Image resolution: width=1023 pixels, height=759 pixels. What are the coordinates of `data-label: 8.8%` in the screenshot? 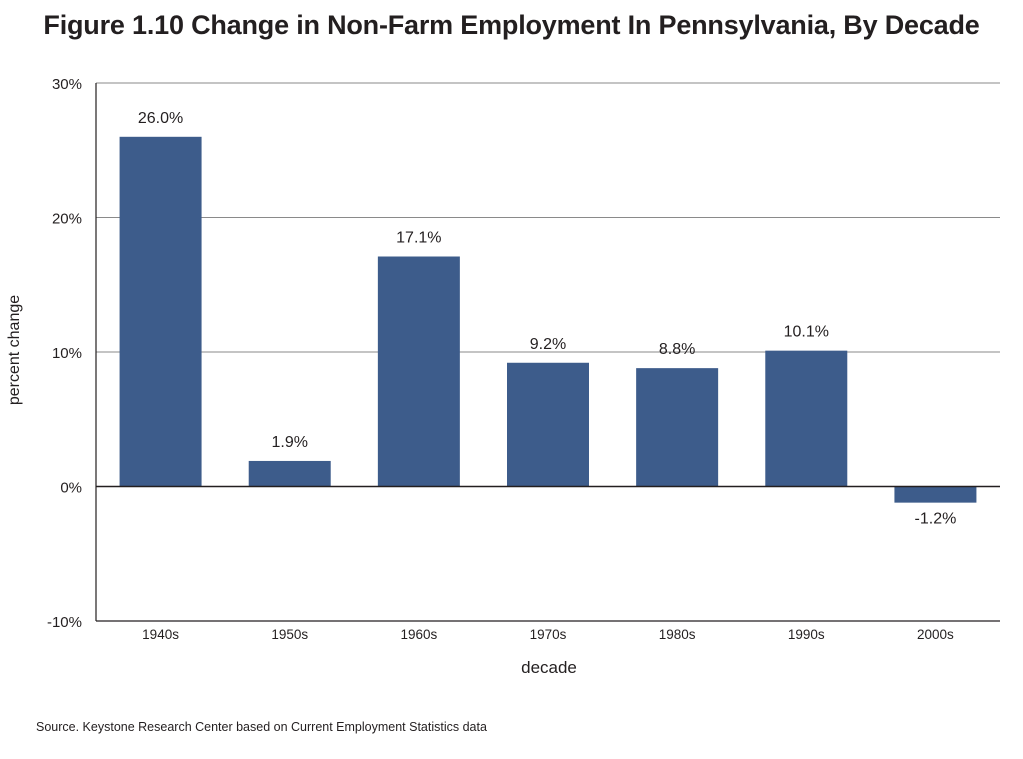 It's located at (677, 349).